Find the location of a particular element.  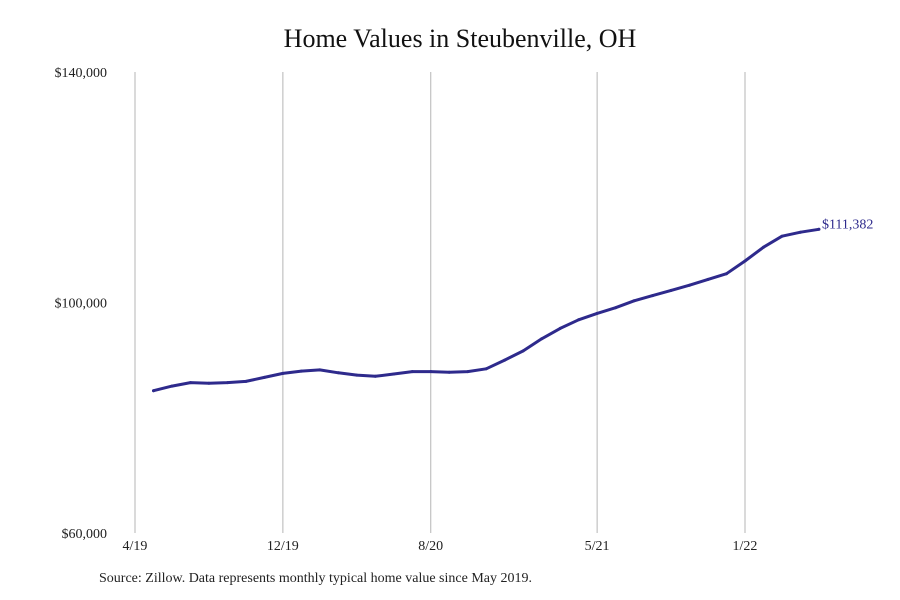

y-axis-tick-labels: $60,000 $100,000 $140,000 is located at coordinates (81, 304).